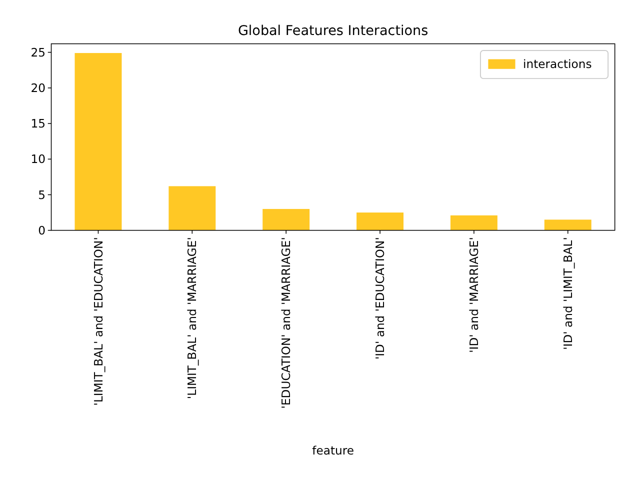 The width and height of the screenshot is (640, 480). What do you see at coordinates (38, 87) in the screenshot?
I see `y-tick-label: 20` at bounding box center [38, 87].